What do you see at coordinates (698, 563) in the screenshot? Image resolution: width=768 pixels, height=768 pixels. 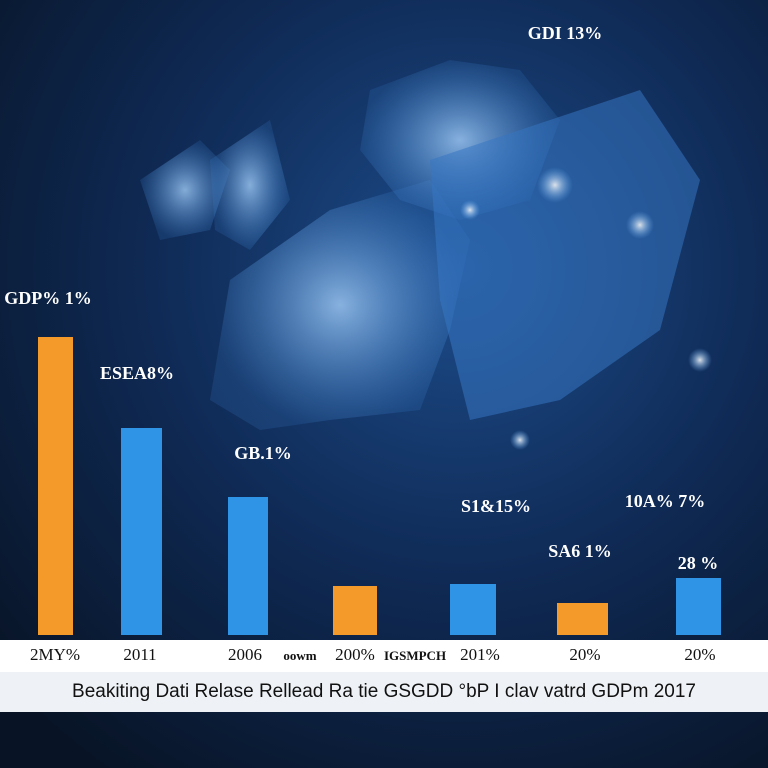 I see `annotation: 28 %` at bounding box center [698, 563].